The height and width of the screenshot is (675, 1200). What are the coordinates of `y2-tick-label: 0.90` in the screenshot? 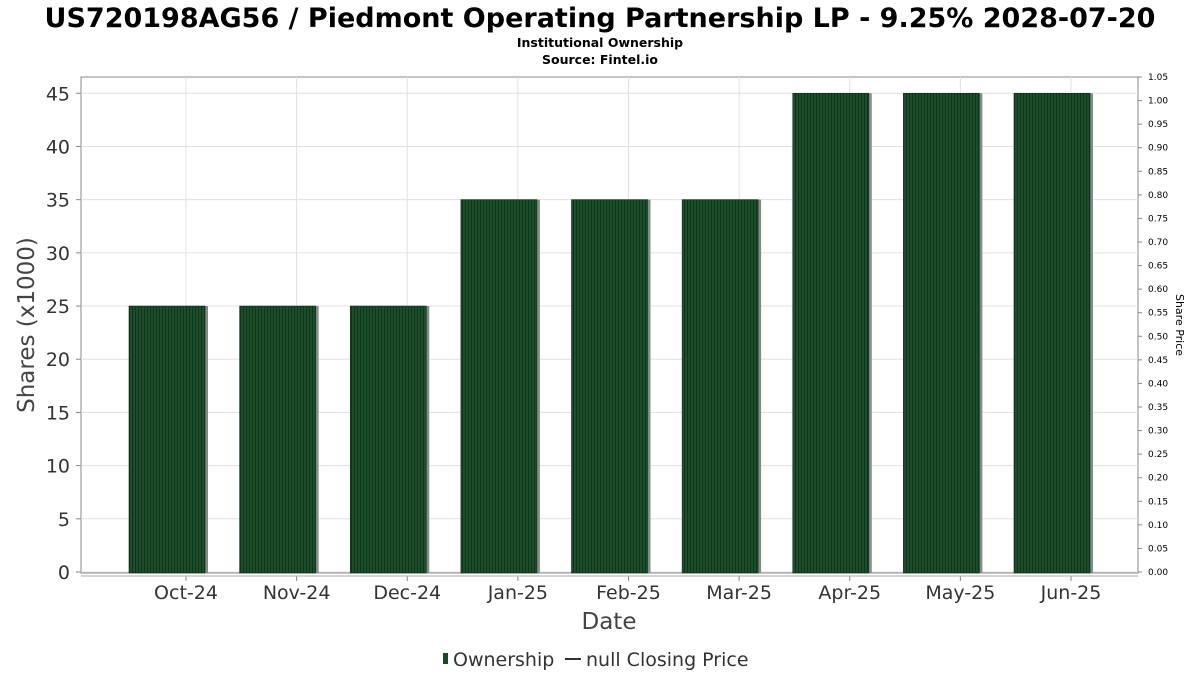 It's located at (1158, 149).